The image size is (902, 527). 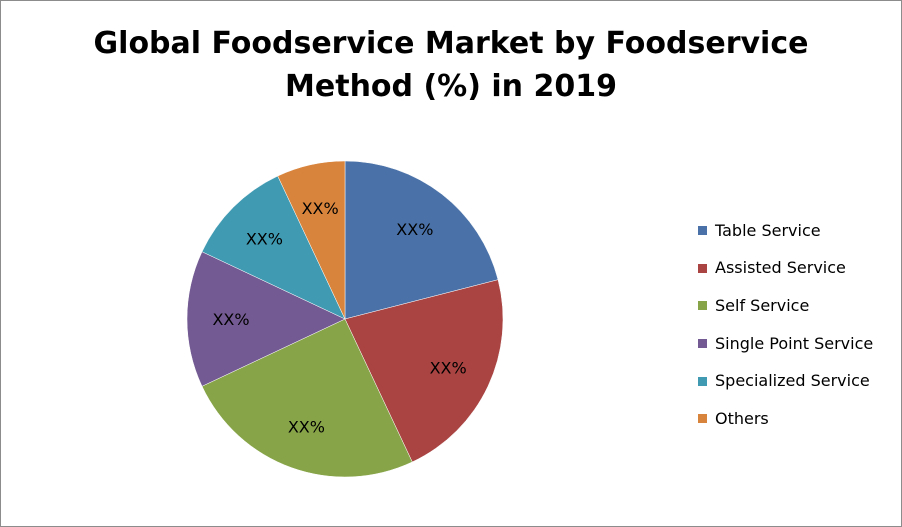 I want to click on legend-item-single-point-service: Single Point Service, so click(x=785, y=344).